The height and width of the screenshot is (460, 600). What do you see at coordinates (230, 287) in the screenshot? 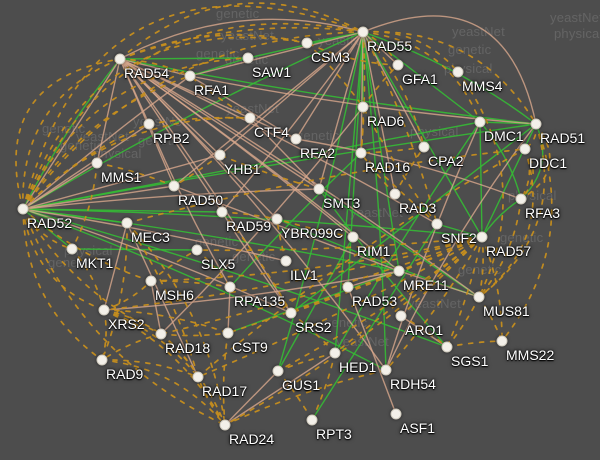
I see `node-dot-rpa135` at bounding box center [230, 287].